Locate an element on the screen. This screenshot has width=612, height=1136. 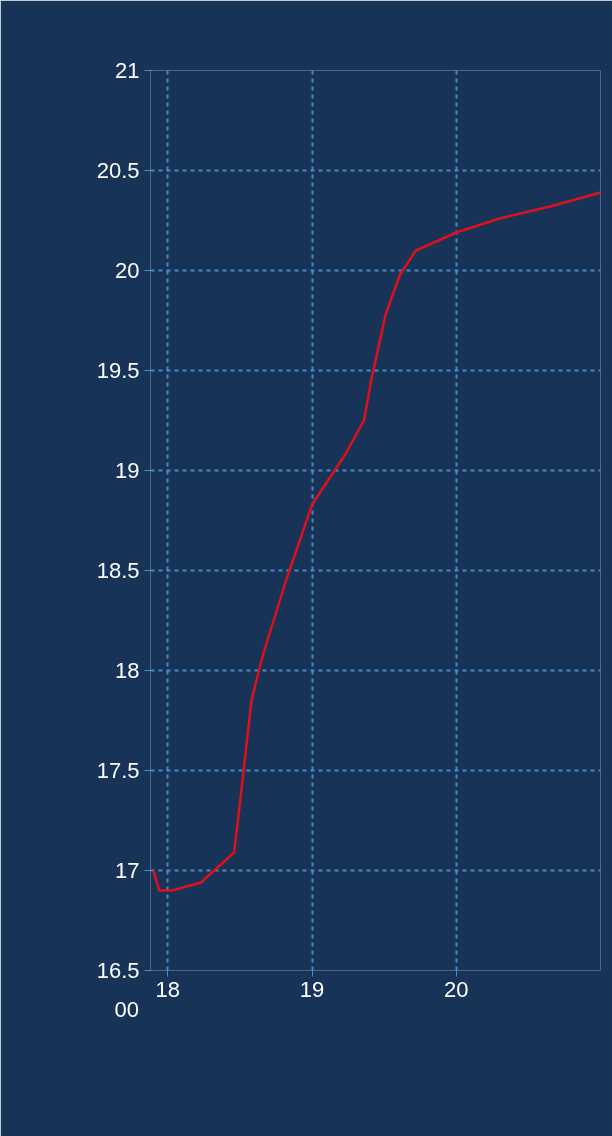
y-tick-label: 18 is located at coordinates (127, 670).